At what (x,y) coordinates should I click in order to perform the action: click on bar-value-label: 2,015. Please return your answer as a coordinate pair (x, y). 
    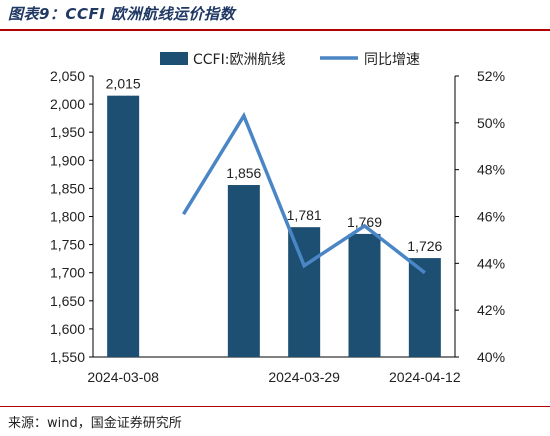
    Looking at the image, I should click on (123, 84).